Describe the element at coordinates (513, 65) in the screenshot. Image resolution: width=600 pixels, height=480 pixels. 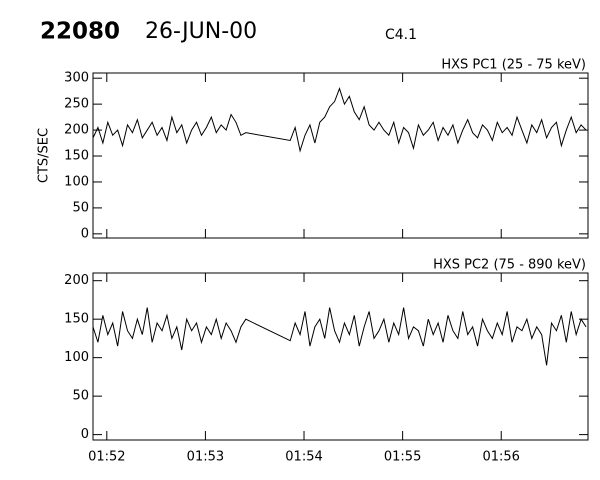
I see `panel-title: HXS PC1 (25 - 75 keV)` at that location.